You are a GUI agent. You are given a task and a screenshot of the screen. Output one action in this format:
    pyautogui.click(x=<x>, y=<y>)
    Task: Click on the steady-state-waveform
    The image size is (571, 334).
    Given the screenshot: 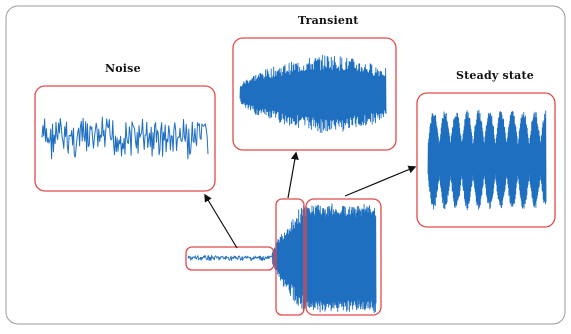 What is the action you would take?
    pyautogui.click(x=487, y=160)
    